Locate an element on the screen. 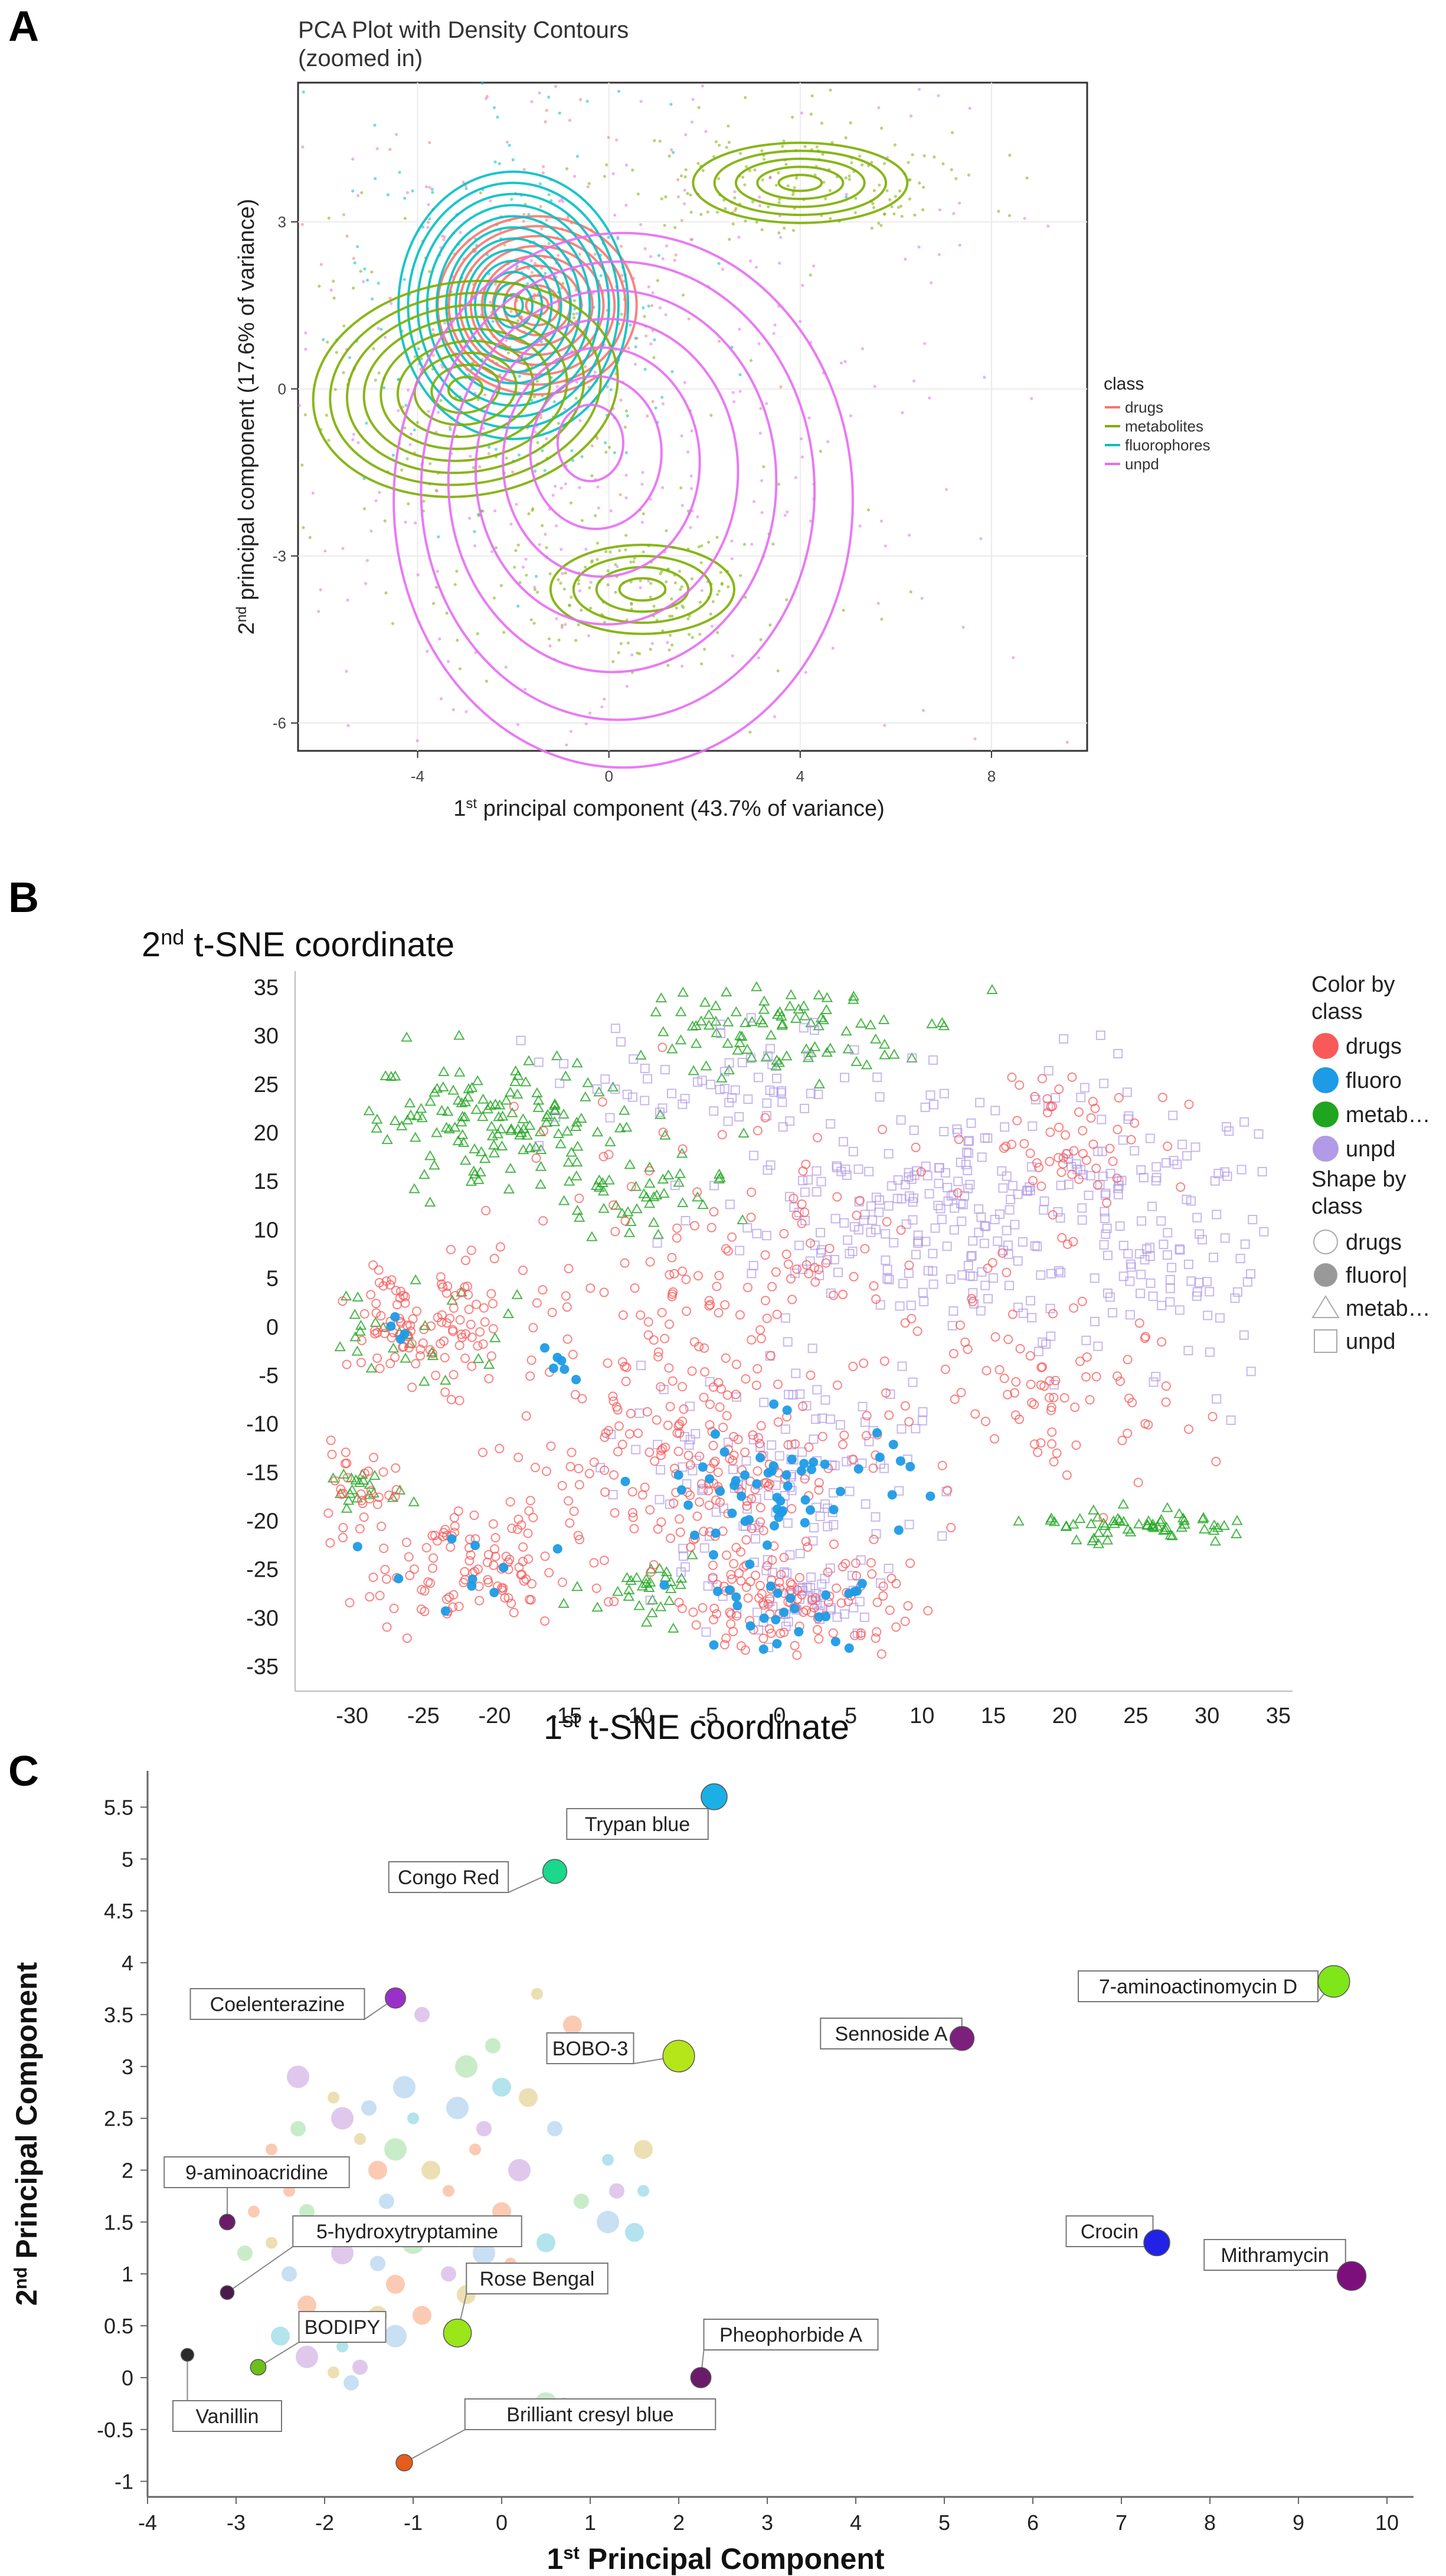  data-label: 9-aminoacridine is located at coordinates (256, 2173).